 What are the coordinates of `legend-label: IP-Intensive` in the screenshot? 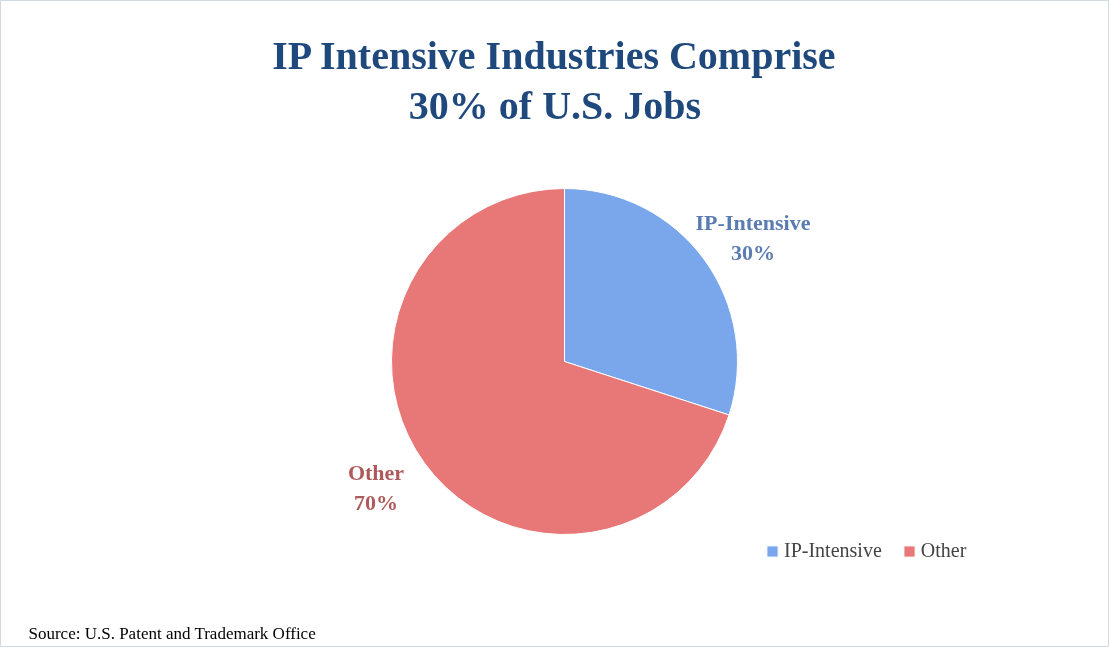 It's located at (833, 550).